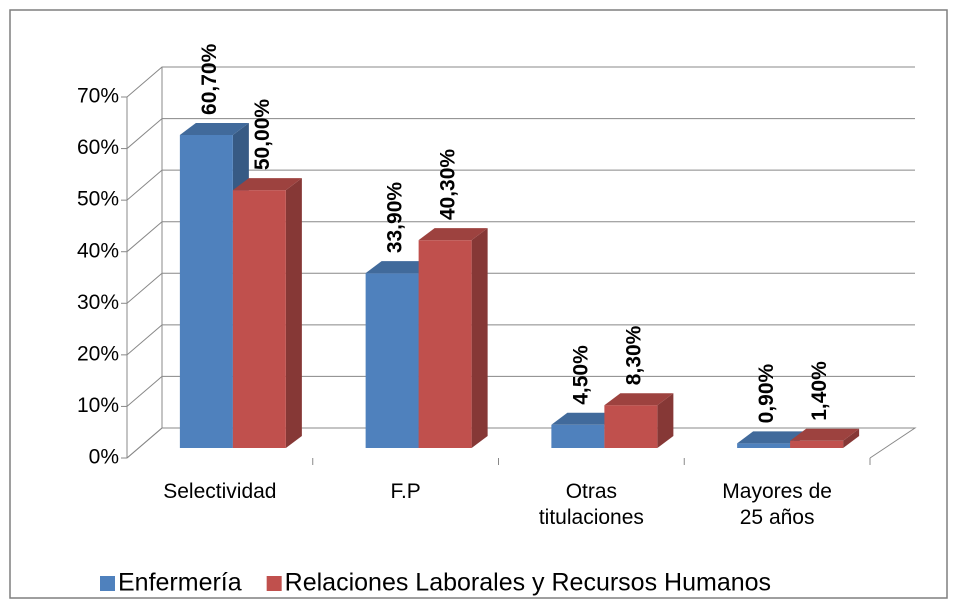 This screenshot has width=958, height=608. What do you see at coordinates (104, 457) in the screenshot?
I see `y-tick-label: 0%` at bounding box center [104, 457].